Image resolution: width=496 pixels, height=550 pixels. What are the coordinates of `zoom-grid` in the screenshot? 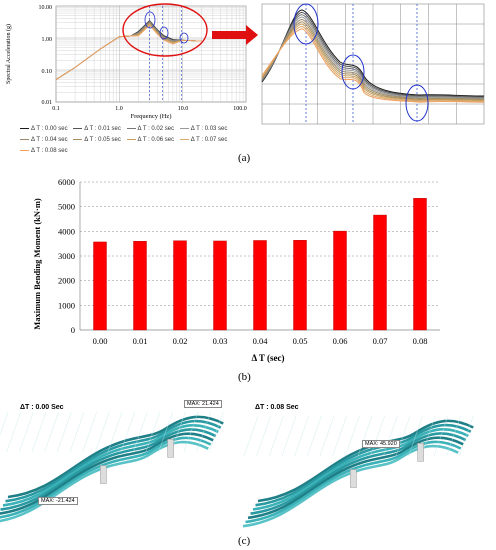 It's located at (373, 64).